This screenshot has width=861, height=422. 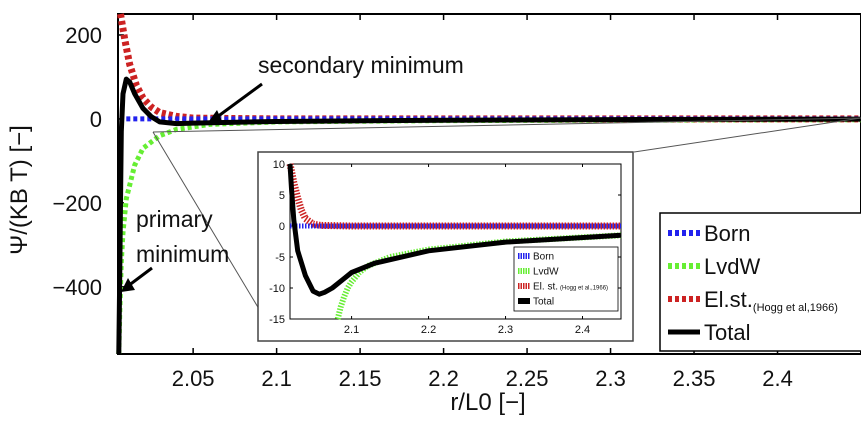 I want to click on inset-legend-box, so click(x=566, y=279).